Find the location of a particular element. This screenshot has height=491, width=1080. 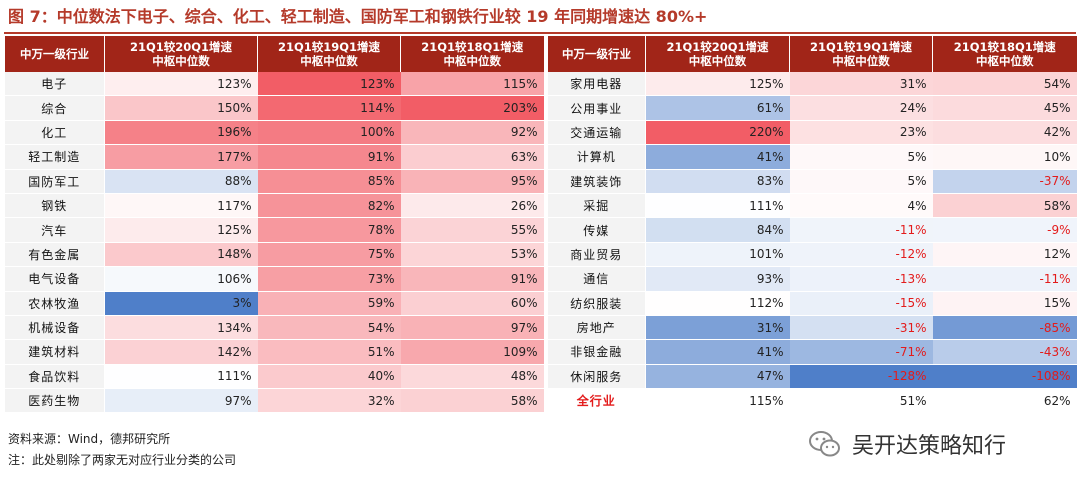

watermark-text: 吴开达策略知行 is located at coordinates (929, 446).